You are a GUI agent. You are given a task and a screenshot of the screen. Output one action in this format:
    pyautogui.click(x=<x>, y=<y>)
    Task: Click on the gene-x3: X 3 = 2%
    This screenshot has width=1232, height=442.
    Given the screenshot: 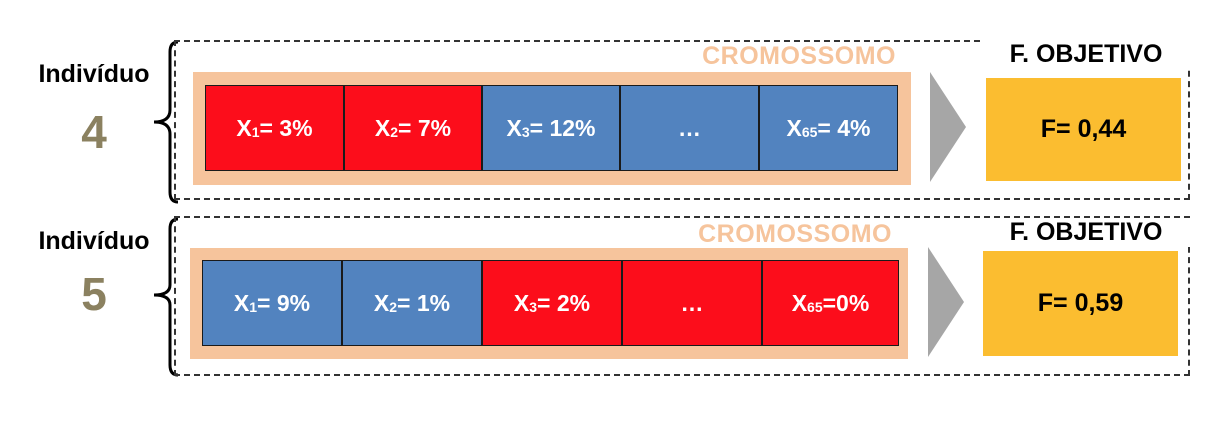 What is the action you would take?
    pyautogui.click(x=552, y=303)
    